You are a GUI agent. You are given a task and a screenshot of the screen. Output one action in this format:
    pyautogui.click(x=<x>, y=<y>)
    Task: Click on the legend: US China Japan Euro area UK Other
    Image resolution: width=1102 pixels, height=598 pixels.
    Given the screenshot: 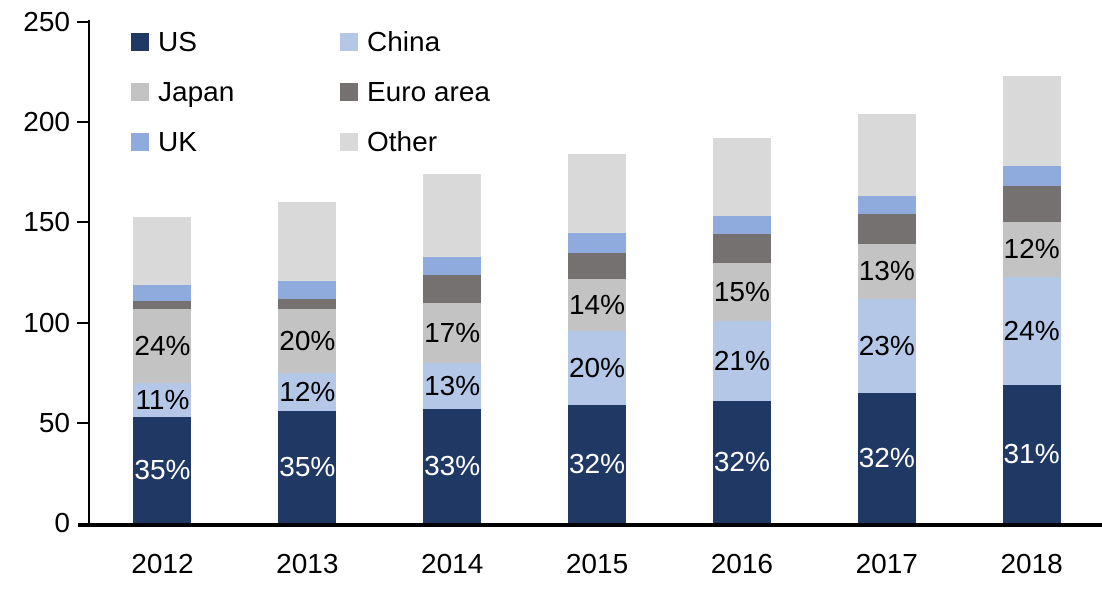 What is the action you would take?
    pyautogui.click(x=310, y=92)
    